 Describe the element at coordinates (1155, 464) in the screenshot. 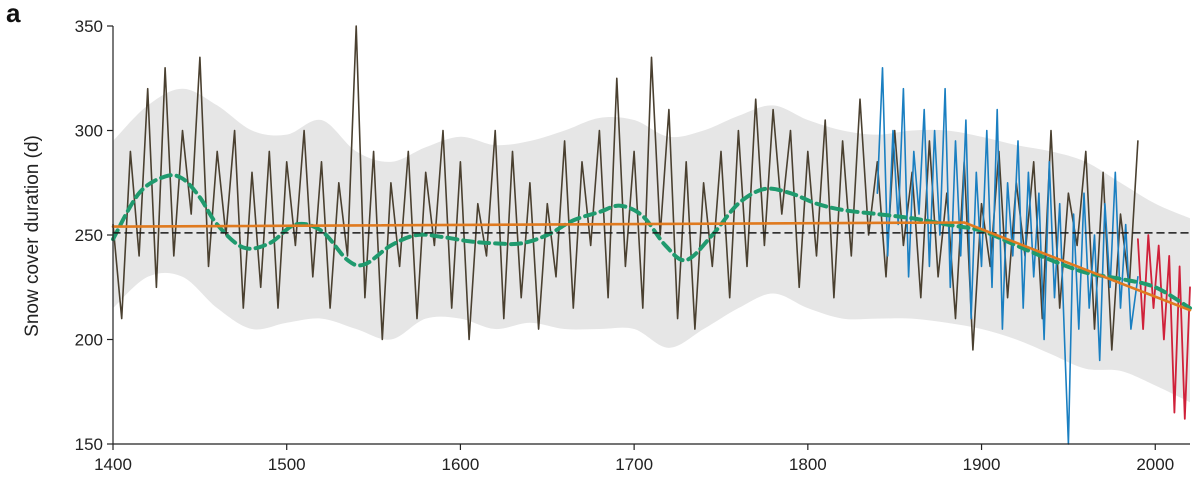

I see `x-tick-label: 2000` at that location.